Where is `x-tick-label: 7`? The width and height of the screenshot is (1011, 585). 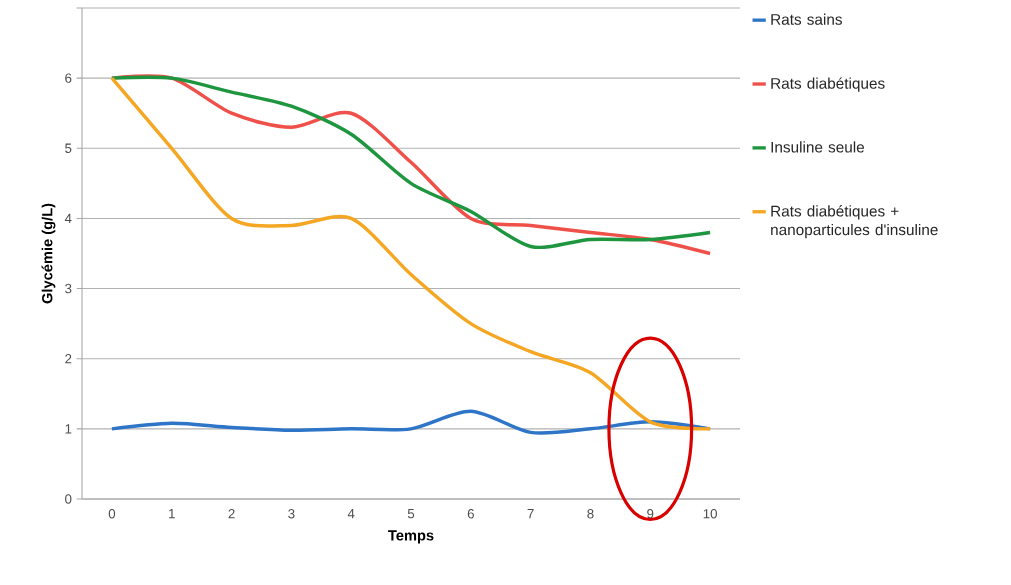
x-tick-label: 7 is located at coordinates (530, 514).